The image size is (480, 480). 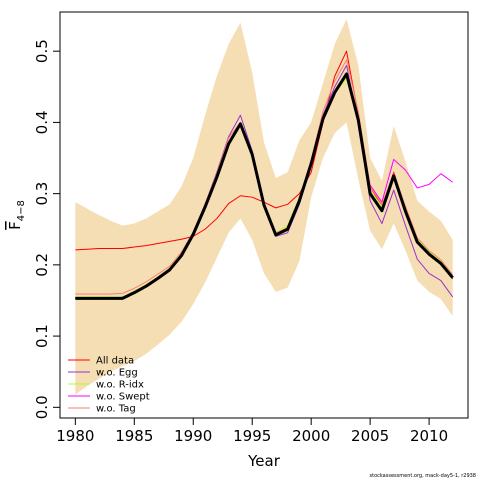 I want to click on x-tick-label: 1985, so click(x=134, y=436).